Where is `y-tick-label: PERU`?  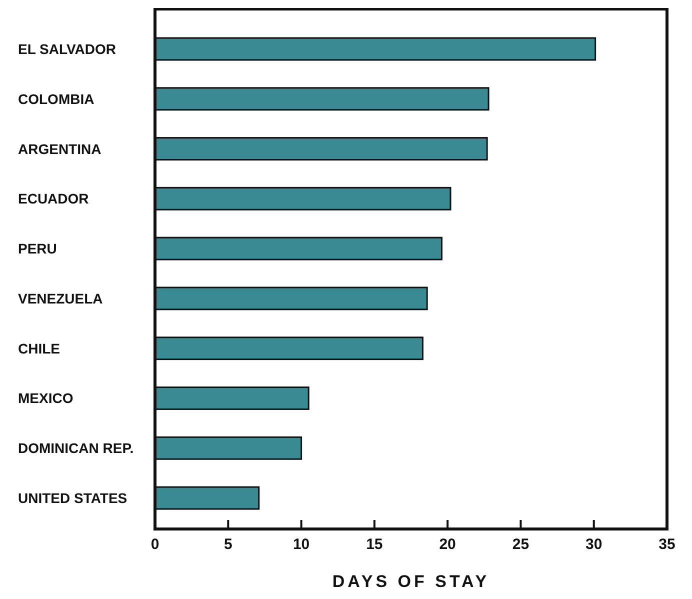
y-tick-label: PERU is located at coordinates (37, 248).